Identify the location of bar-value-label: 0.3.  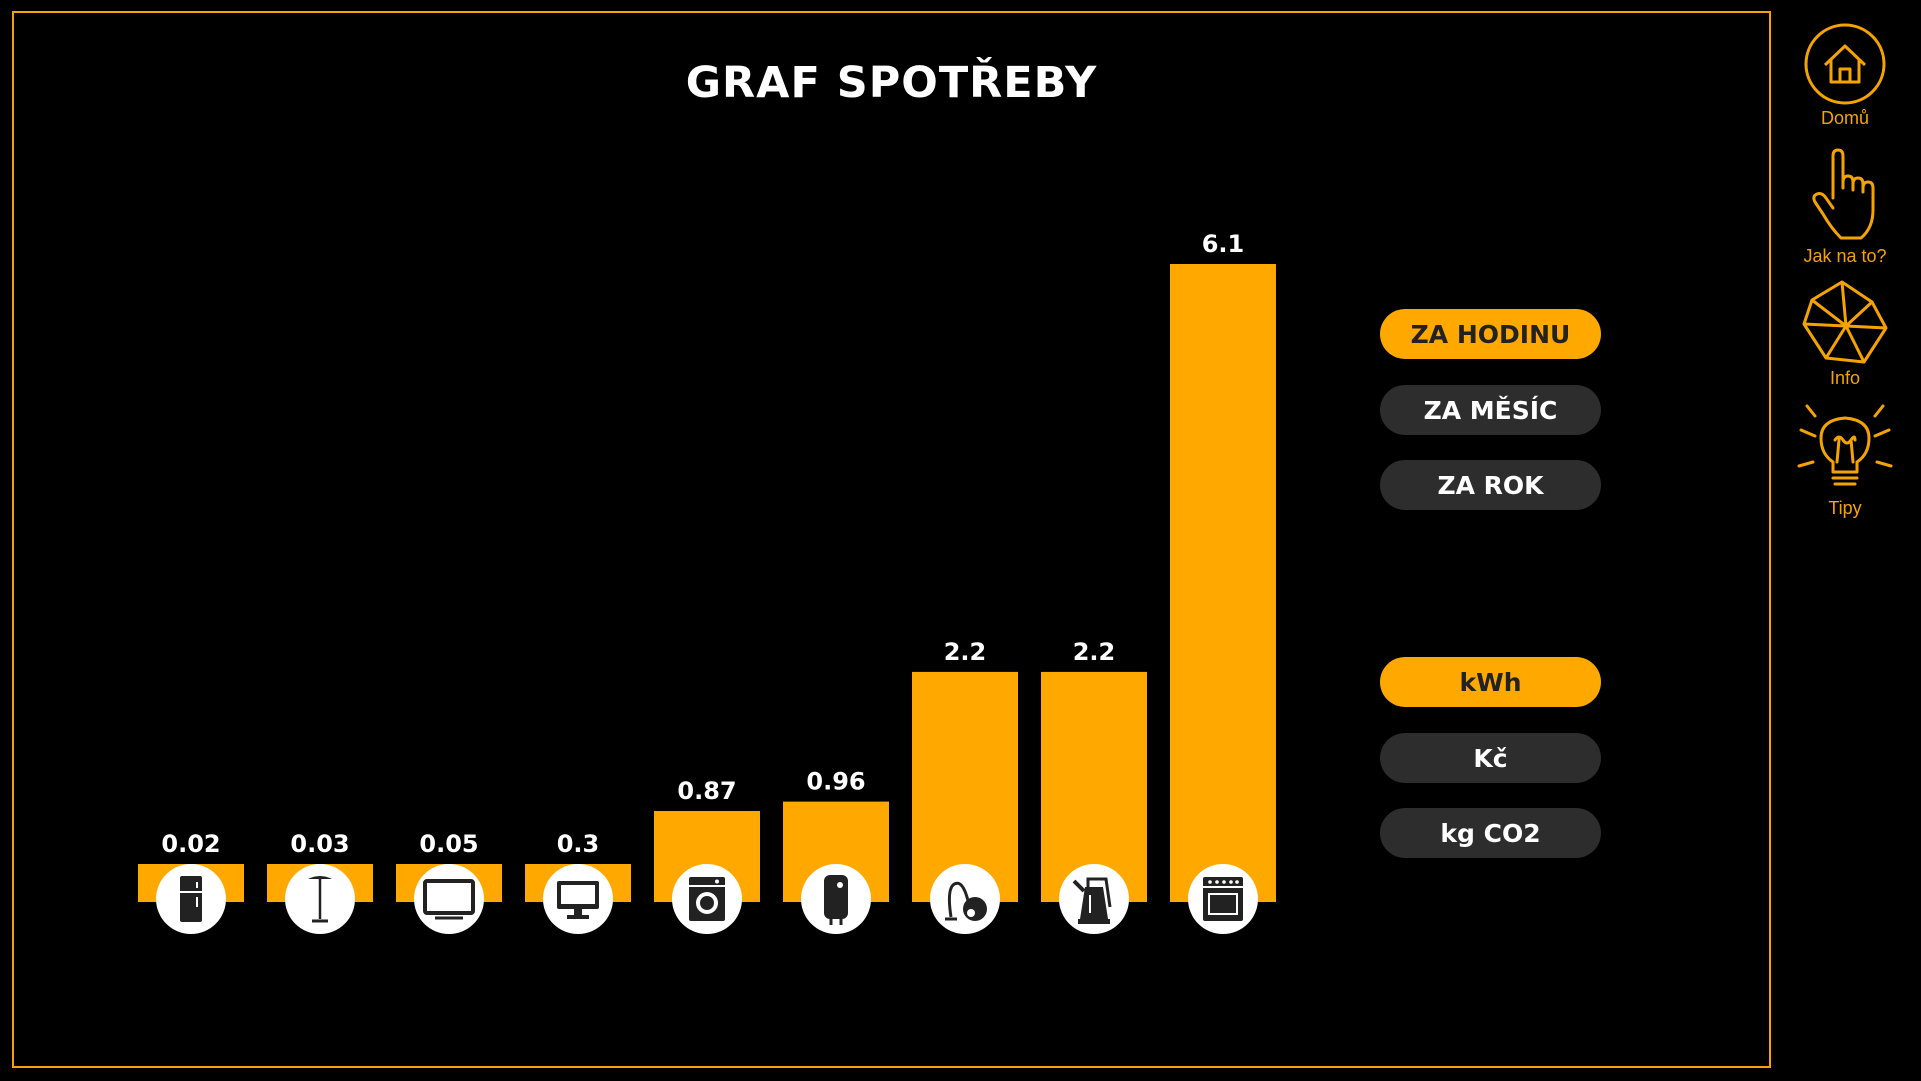
(578, 844).